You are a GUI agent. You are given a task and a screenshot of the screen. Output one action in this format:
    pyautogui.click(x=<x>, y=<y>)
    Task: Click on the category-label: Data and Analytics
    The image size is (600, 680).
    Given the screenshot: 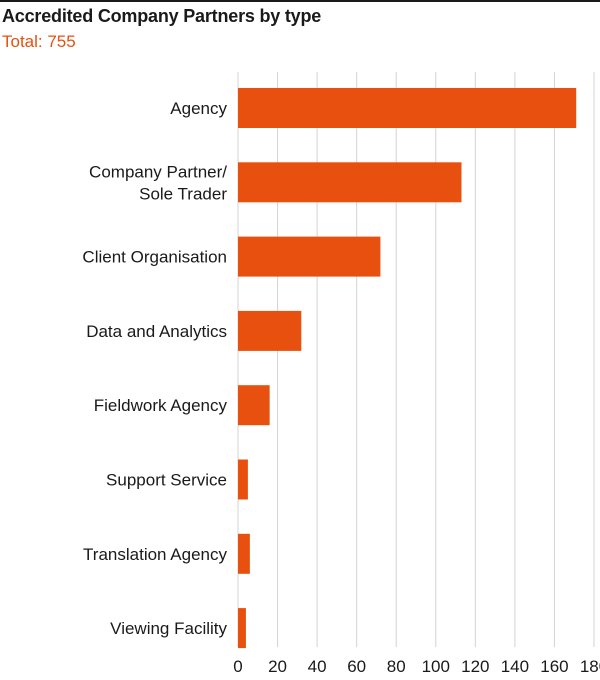 What is the action you would take?
    pyautogui.click(x=156, y=331)
    